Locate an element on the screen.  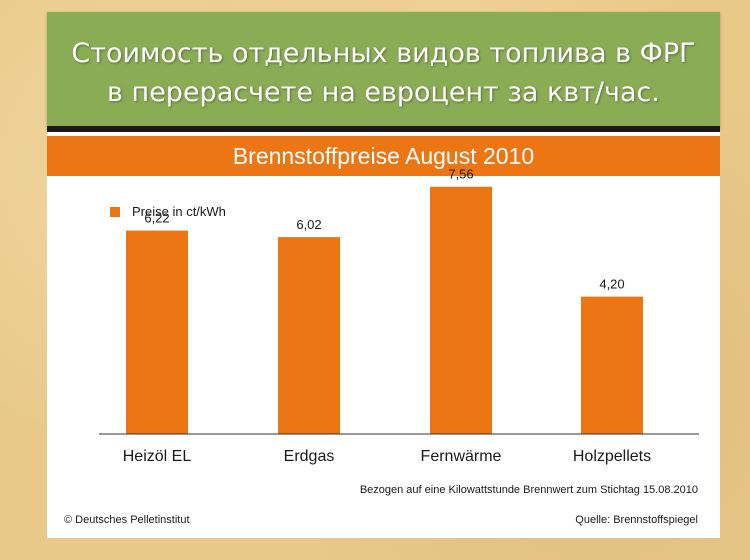
legend-label: Preise in ct/kWh is located at coordinates (179, 211).